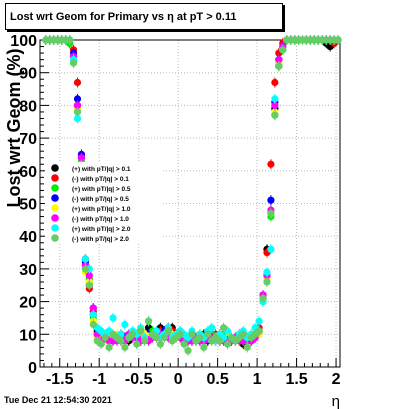  What do you see at coordinates (99, 379) in the screenshot?
I see `x-tick-label: -1` at bounding box center [99, 379].